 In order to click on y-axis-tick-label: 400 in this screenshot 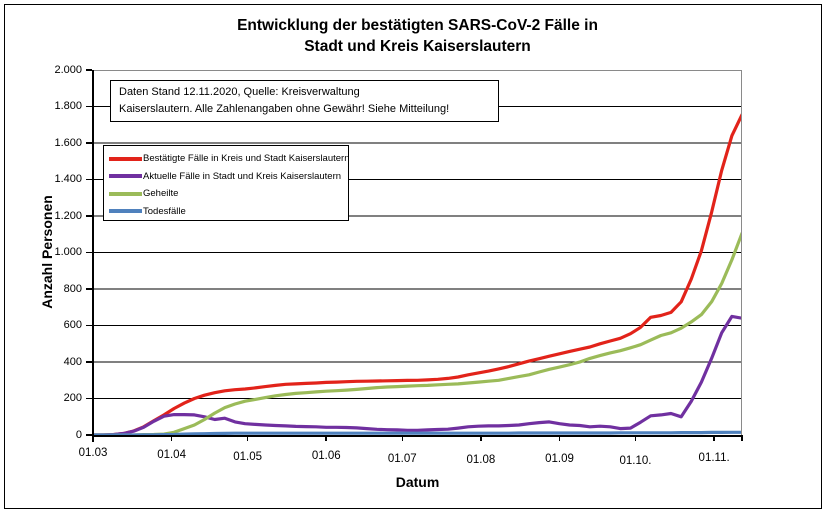, I will do `click(72, 361)`.